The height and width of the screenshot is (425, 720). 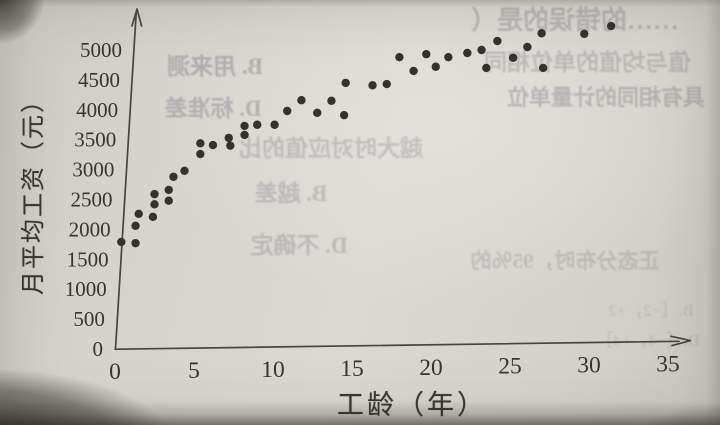 What do you see at coordinates (98, 349) in the screenshot?
I see `y-tick-label: 0` at bounding box center [98, 349].